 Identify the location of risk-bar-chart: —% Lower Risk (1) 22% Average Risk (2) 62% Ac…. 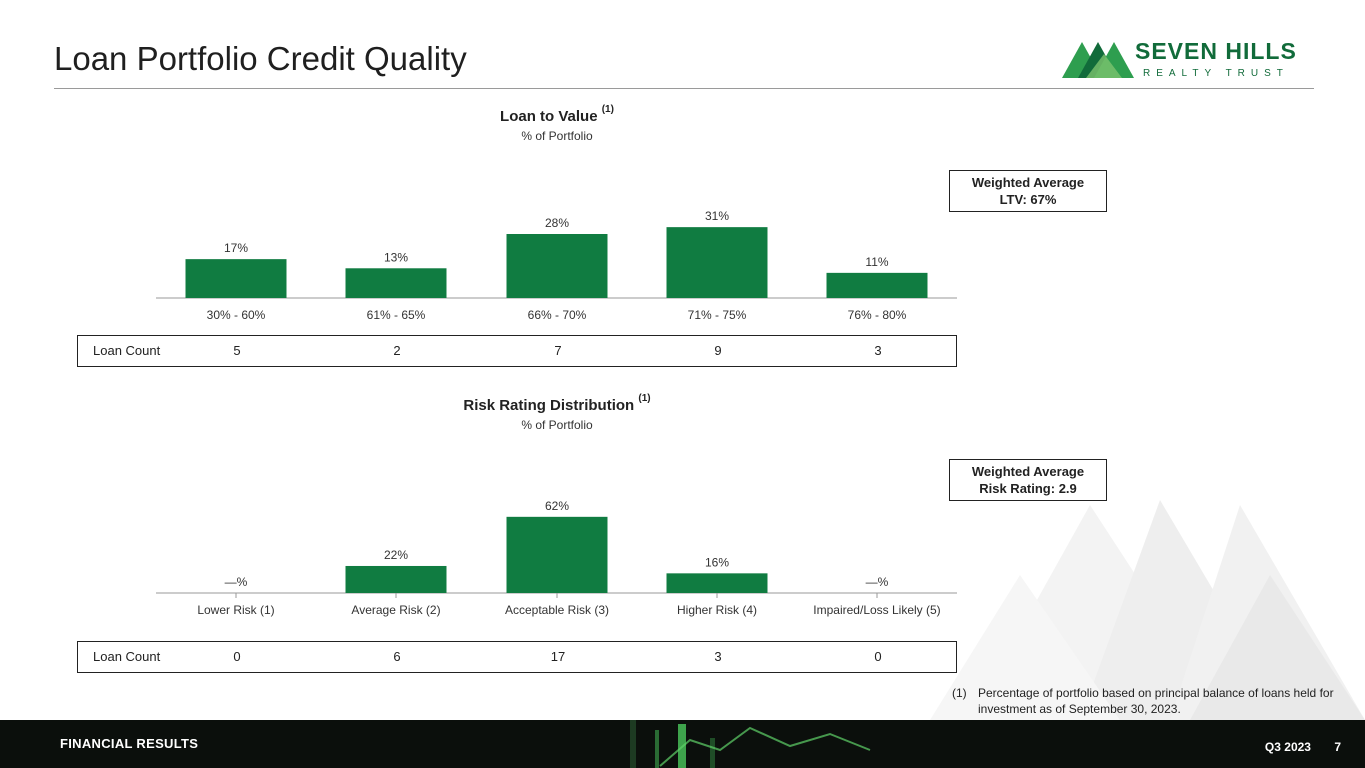
(556, 558).